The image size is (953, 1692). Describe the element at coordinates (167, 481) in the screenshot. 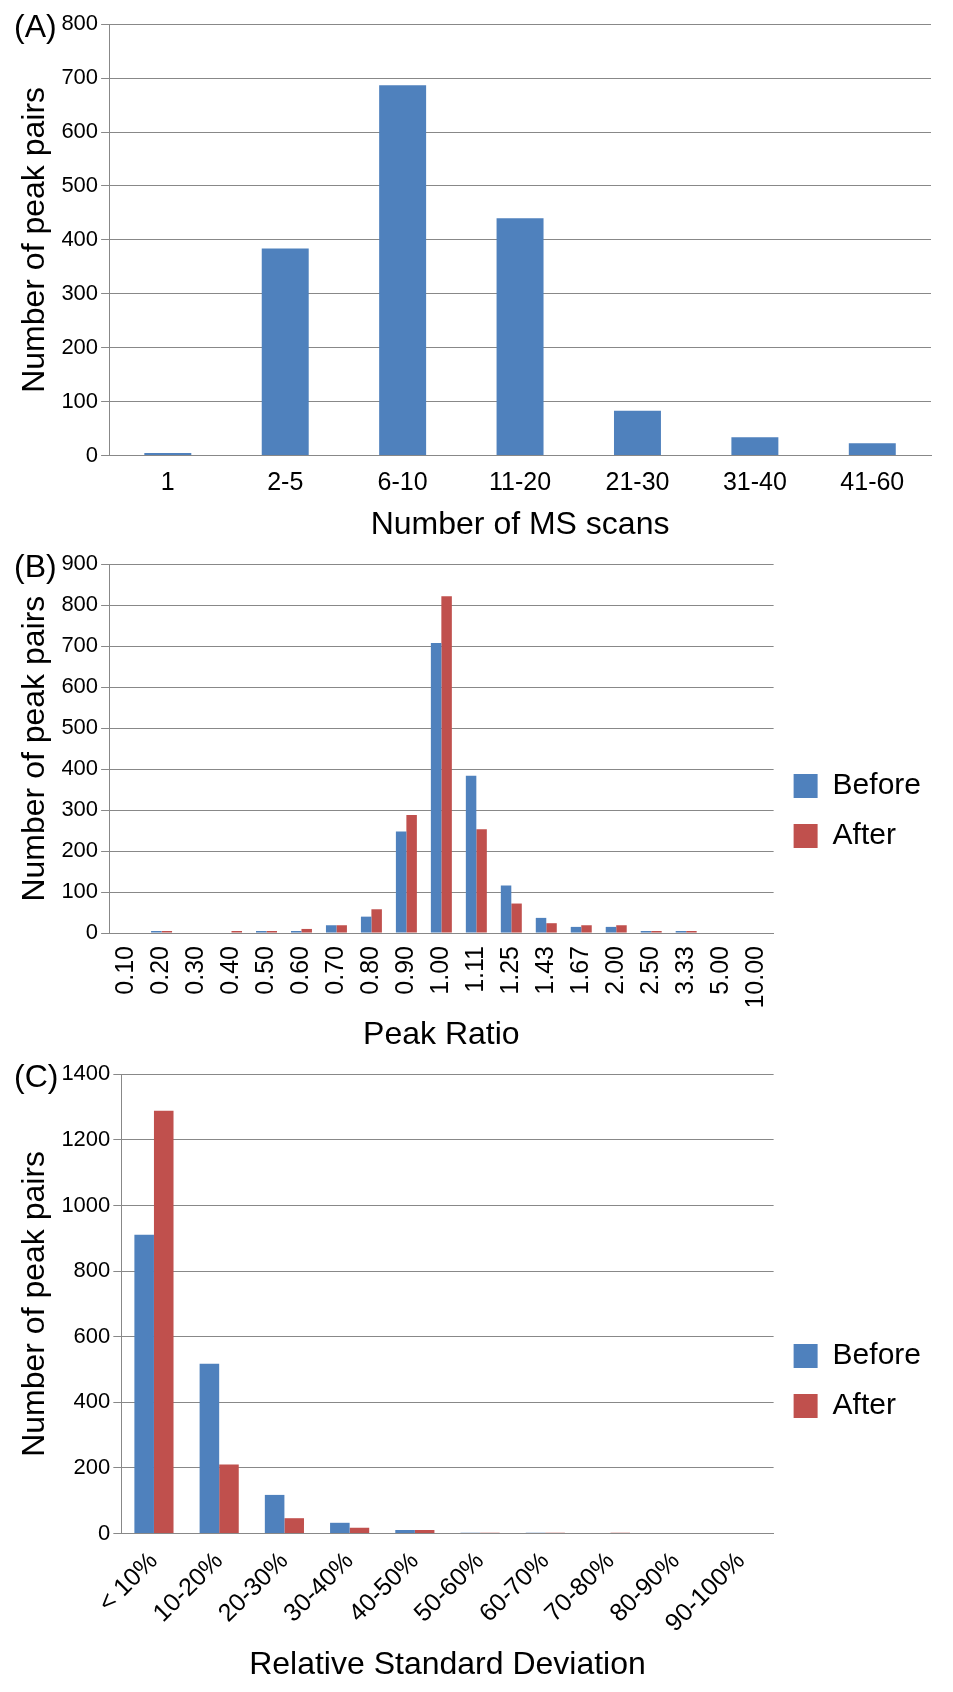

I see `x-tick-label: 1` at that location.